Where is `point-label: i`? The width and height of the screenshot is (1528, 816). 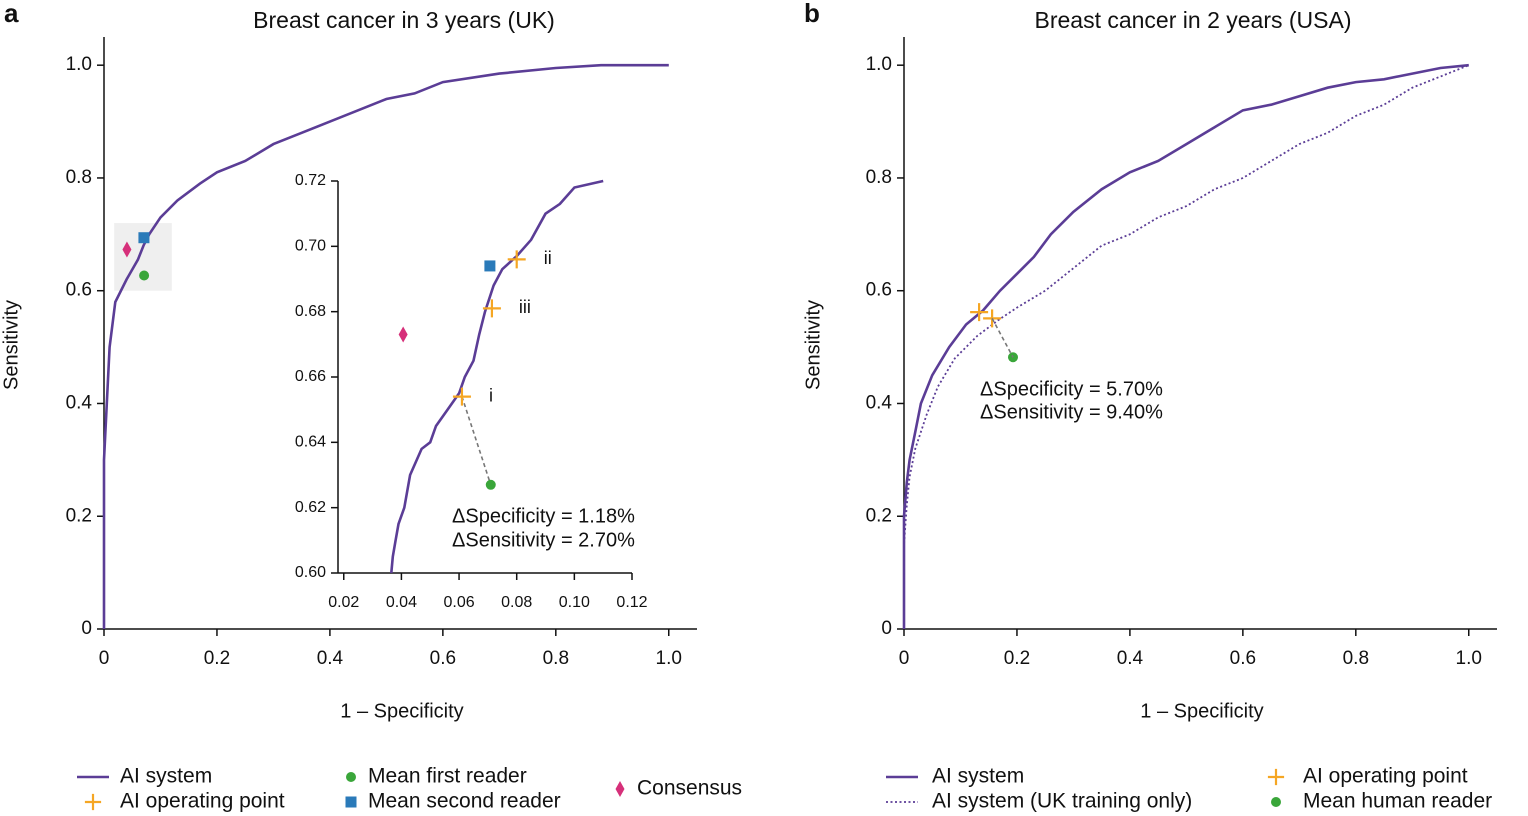
point-label: i is located at coordinates (491, 395).